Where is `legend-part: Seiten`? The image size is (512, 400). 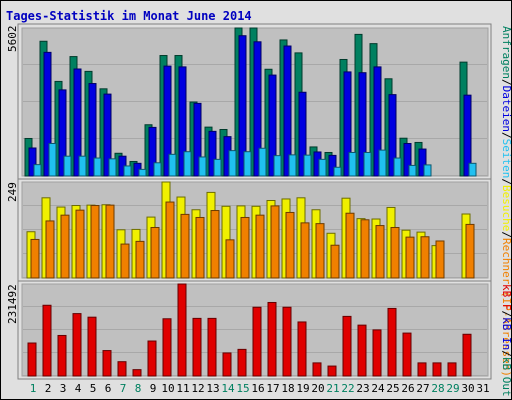
legend-part: Seiten is located at coordinates (506, 159).